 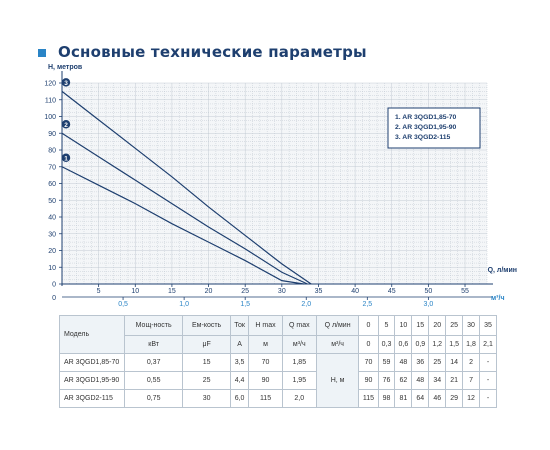 What do you see at coordinates (239, 398) in the screenshot?
I see `cell-current: 6,0` at bounding box center [239, 398].